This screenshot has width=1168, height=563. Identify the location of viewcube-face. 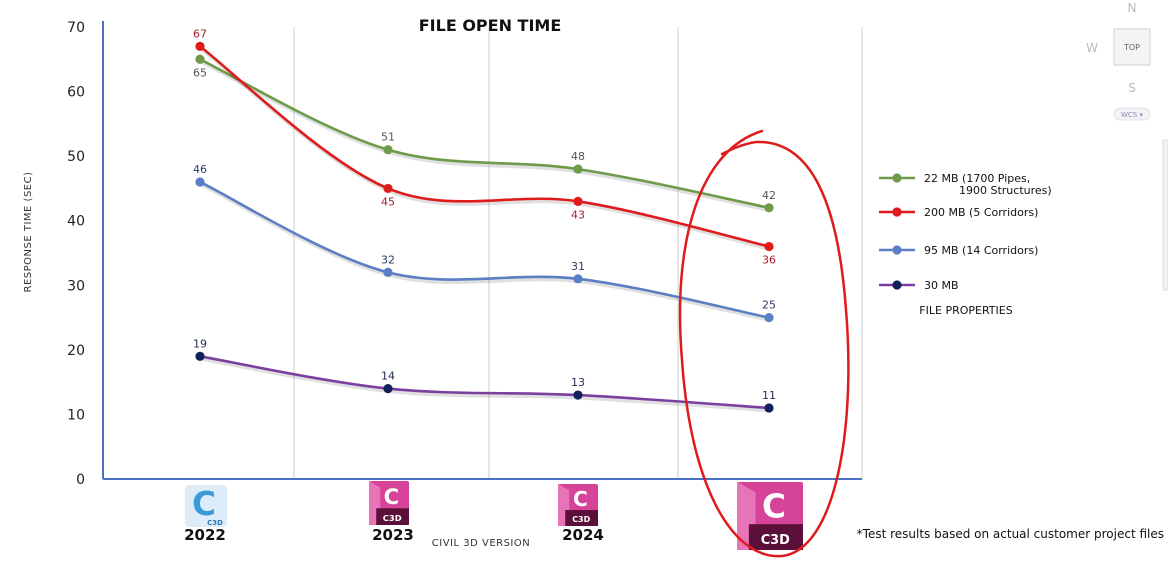
(1132, 47).